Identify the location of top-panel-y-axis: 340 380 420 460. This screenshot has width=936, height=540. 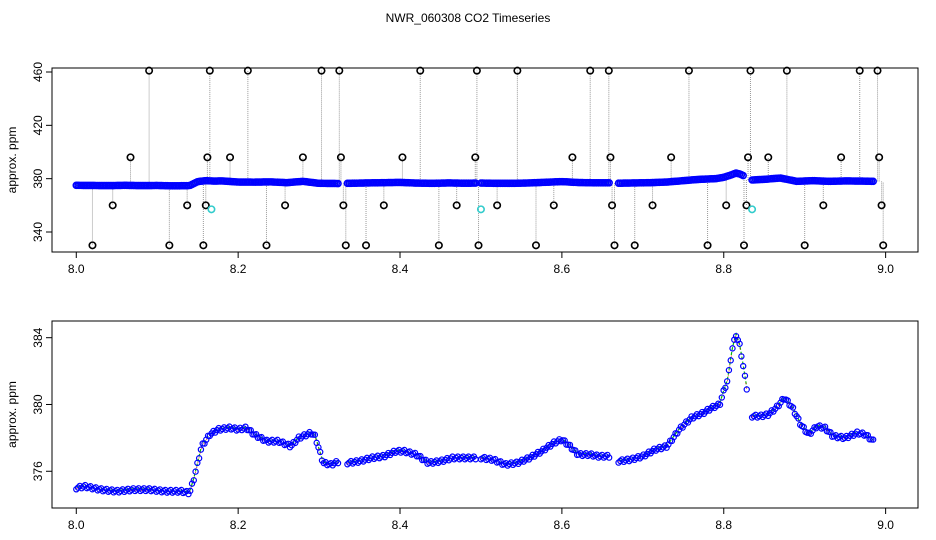
(41, 152).